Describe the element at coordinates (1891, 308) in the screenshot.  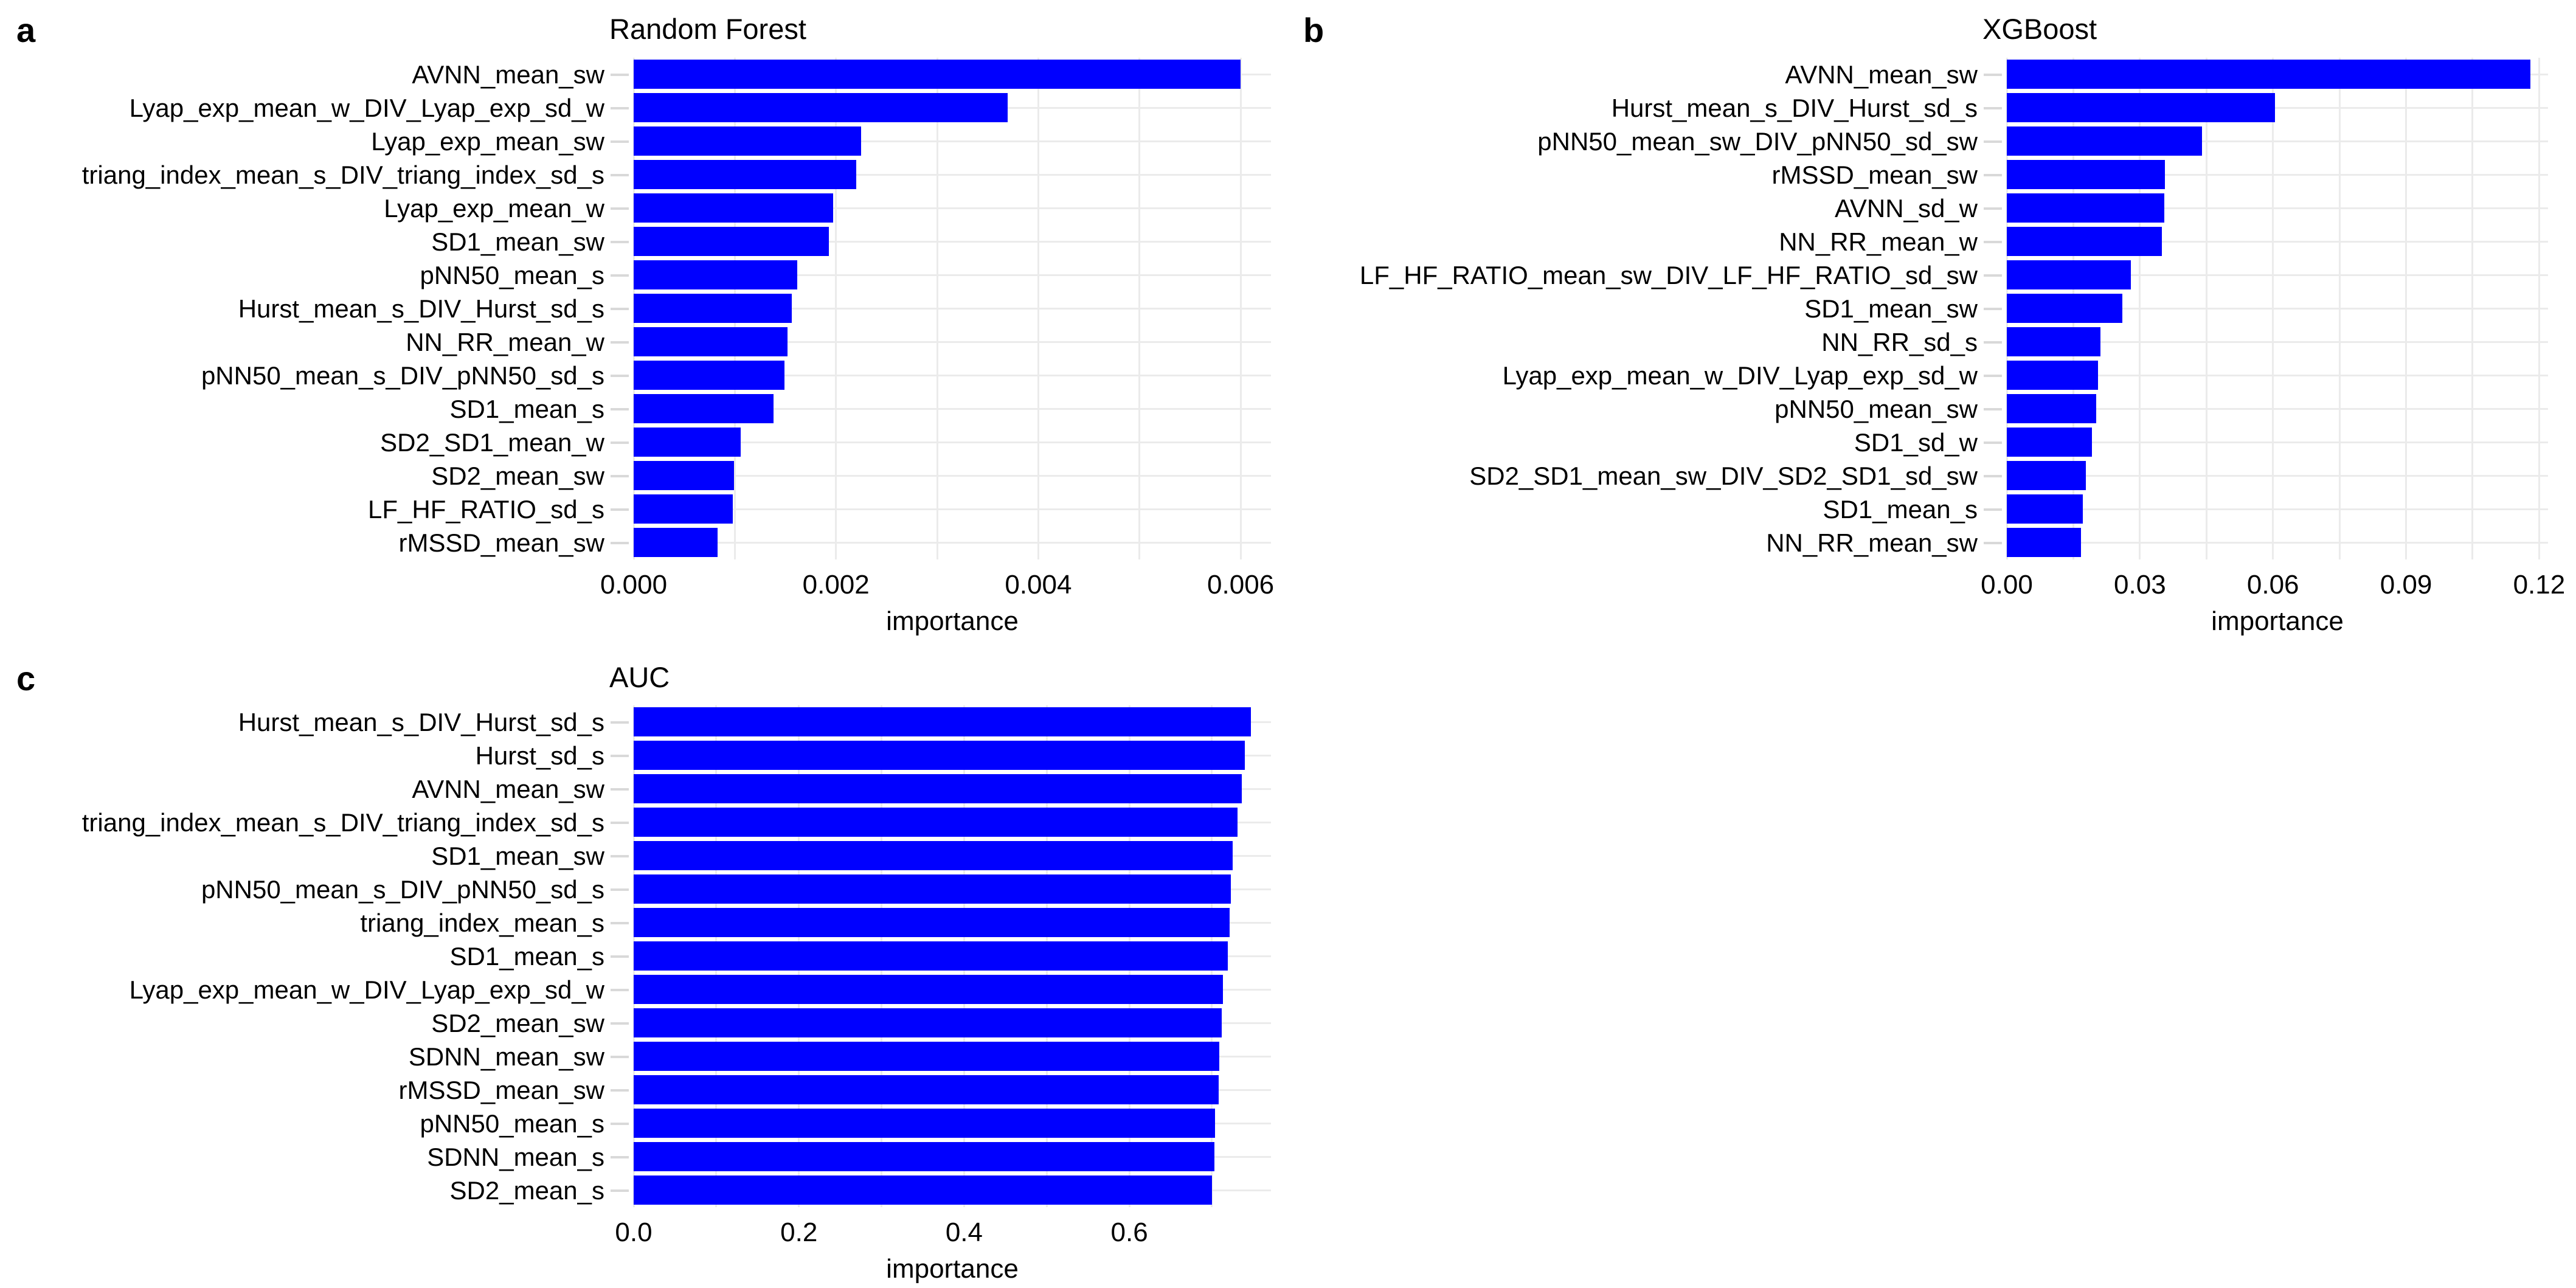
I see `y-axis-label: SD1_mean_sw` at that location.